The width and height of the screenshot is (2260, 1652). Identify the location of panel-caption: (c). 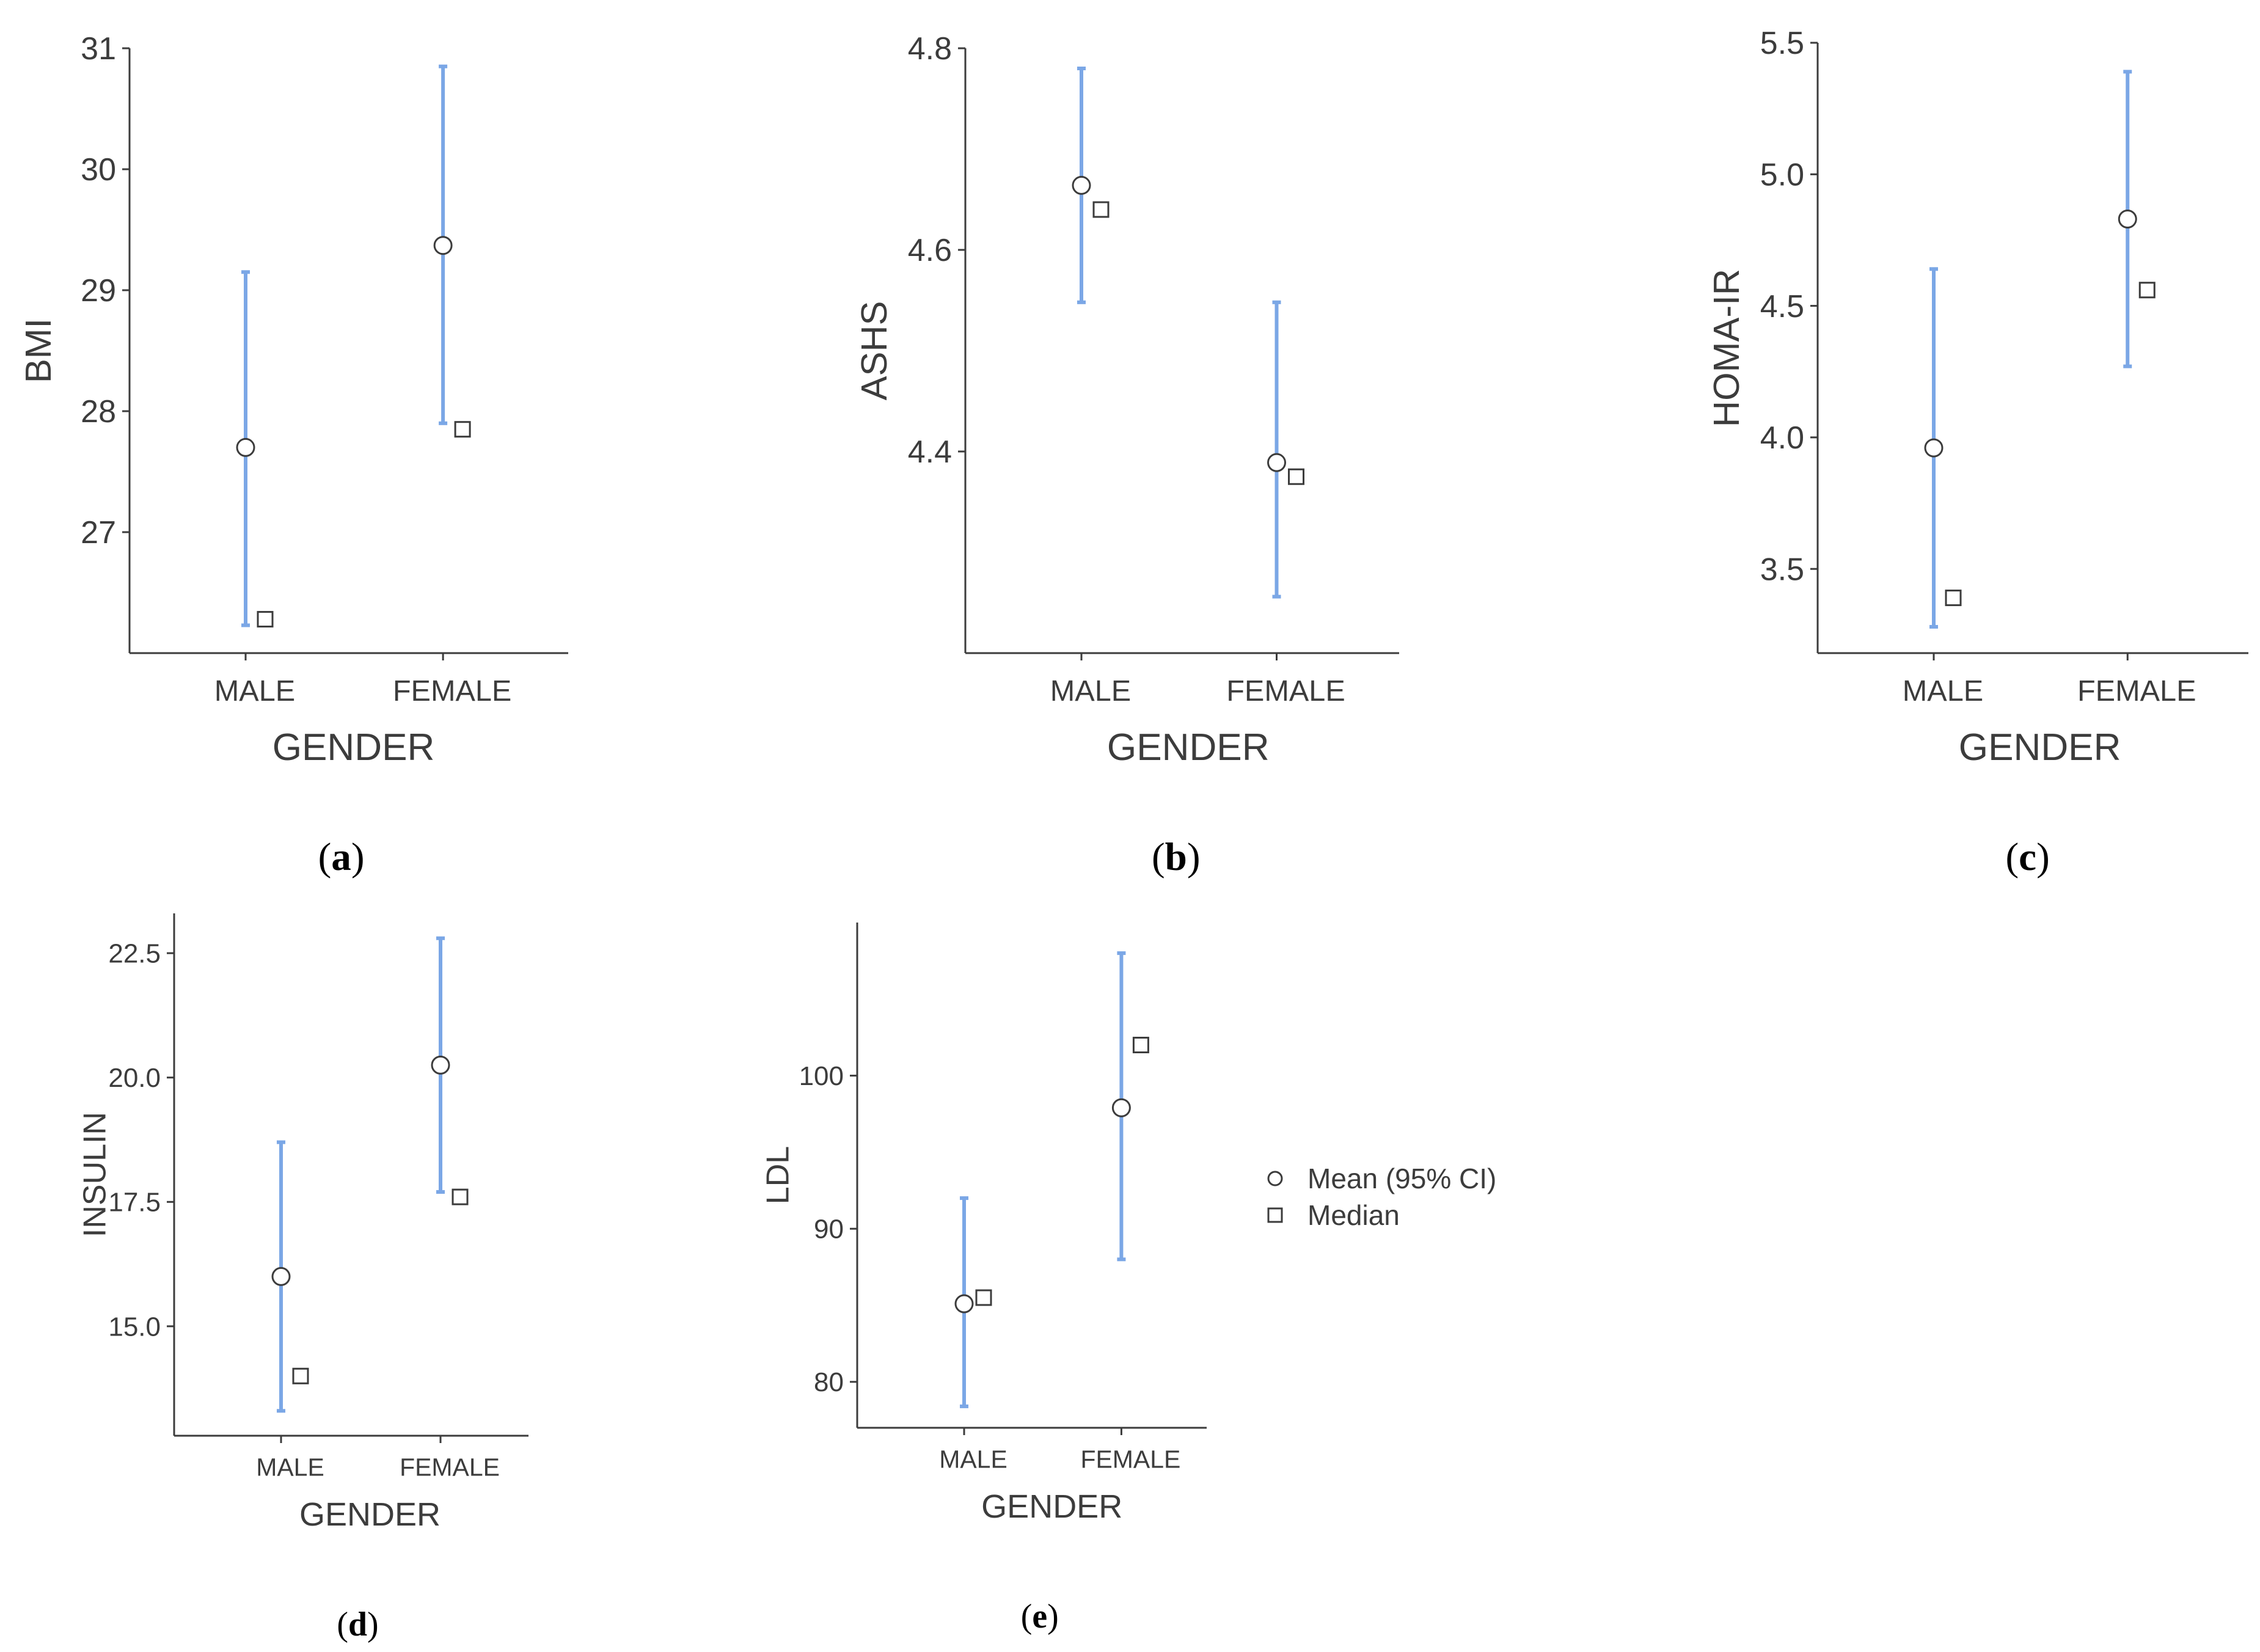
(2027, 857).